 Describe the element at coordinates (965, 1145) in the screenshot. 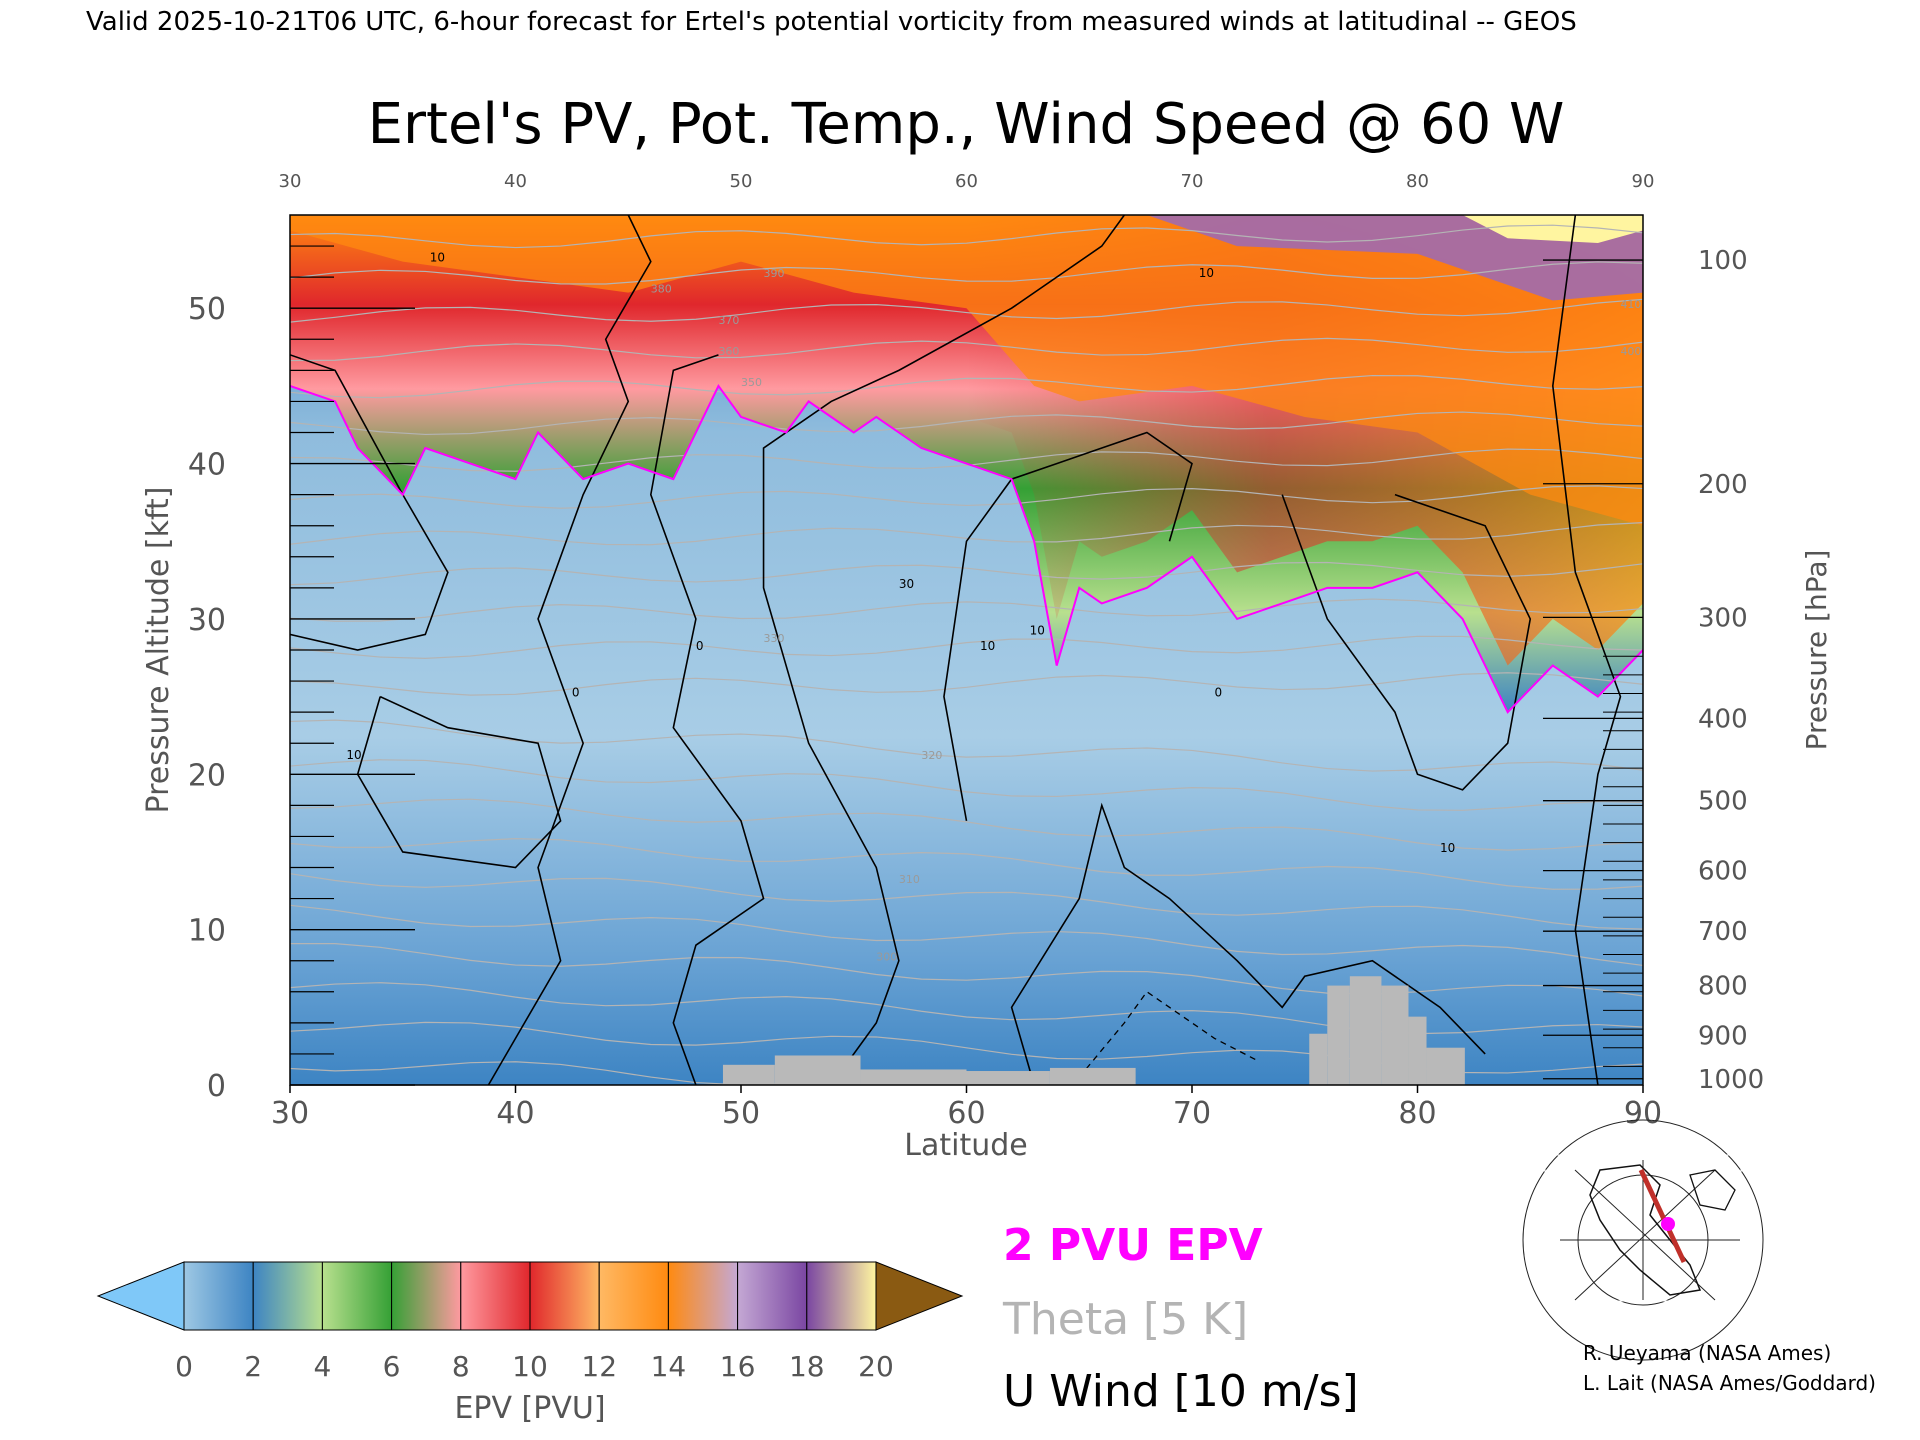

I see `x-axis-label: Latitude` at that location.